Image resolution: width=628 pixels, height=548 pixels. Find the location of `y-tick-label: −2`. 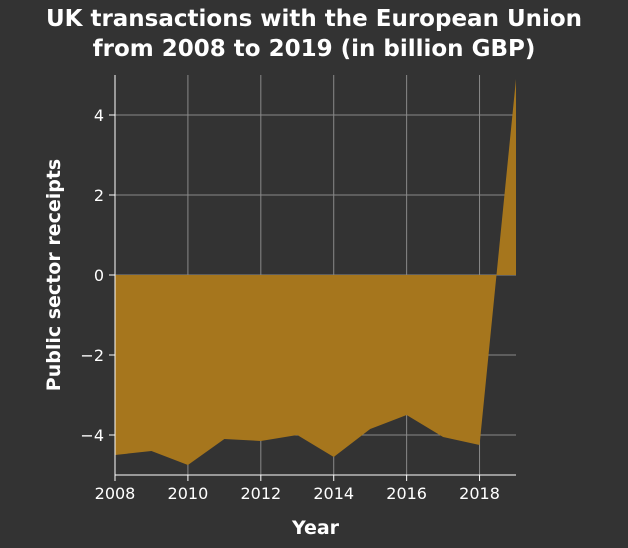

y-tick-label: −2 is located at coordinates (92, 355).